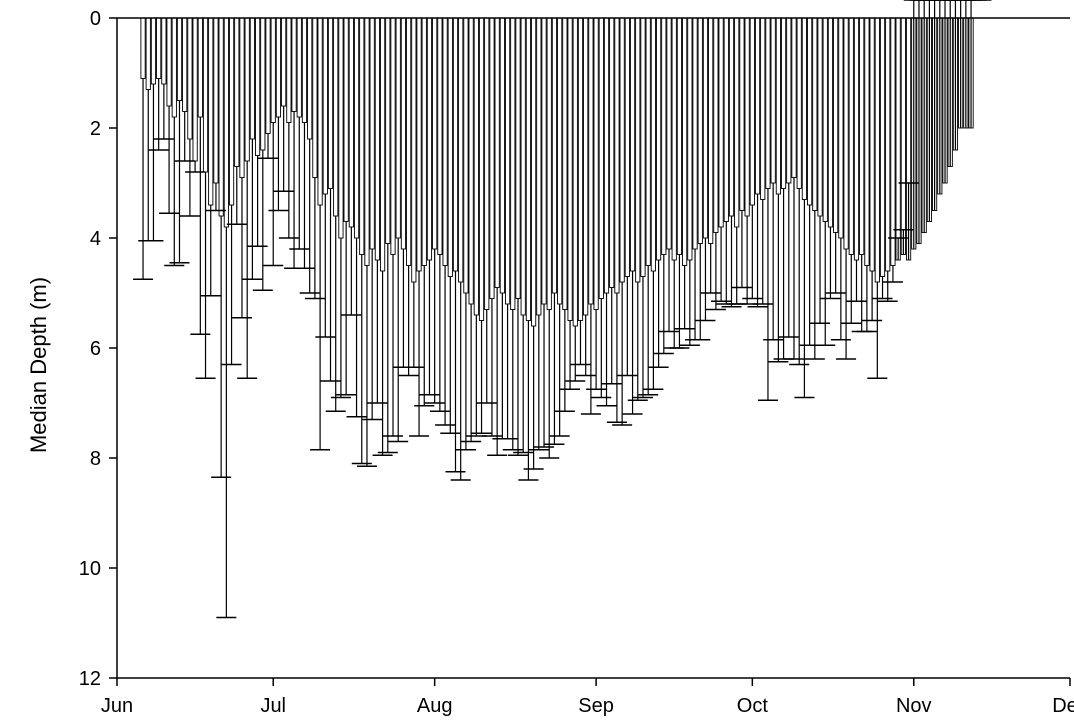  Describe the element at coordinates (38, 365) in the screenshot. I see `y-axis-title: Median Depth (m)` at that location.